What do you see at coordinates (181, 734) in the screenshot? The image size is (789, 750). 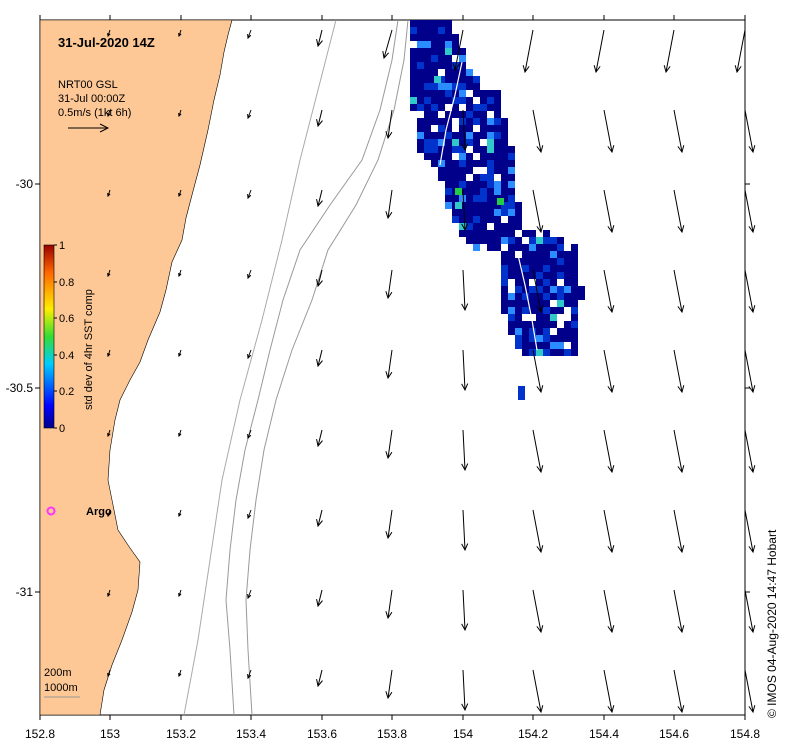 I see `x-tick-label: 153.2` at bounding box center [181, 734].